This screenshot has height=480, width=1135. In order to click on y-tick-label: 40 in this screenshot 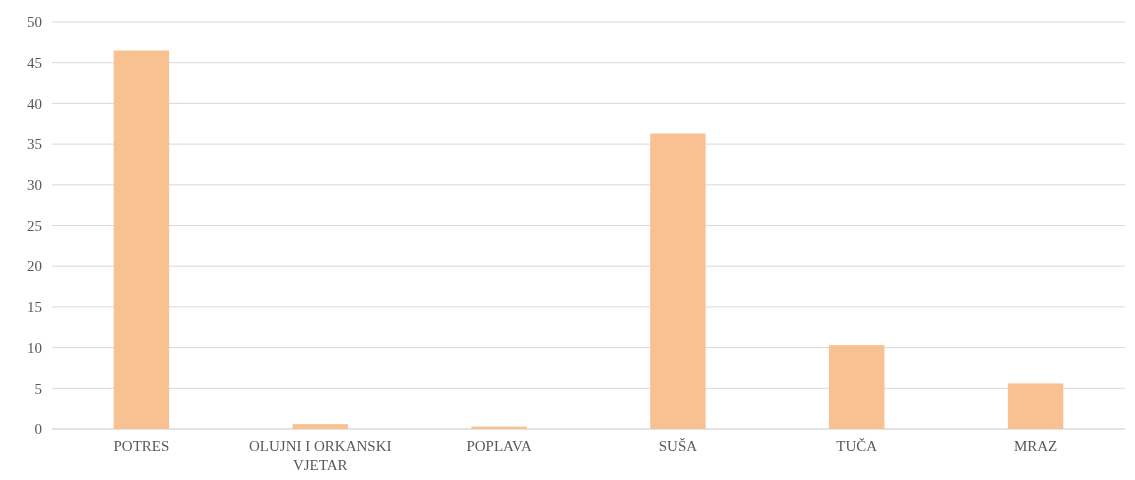, I will do `click(34, 103)`.